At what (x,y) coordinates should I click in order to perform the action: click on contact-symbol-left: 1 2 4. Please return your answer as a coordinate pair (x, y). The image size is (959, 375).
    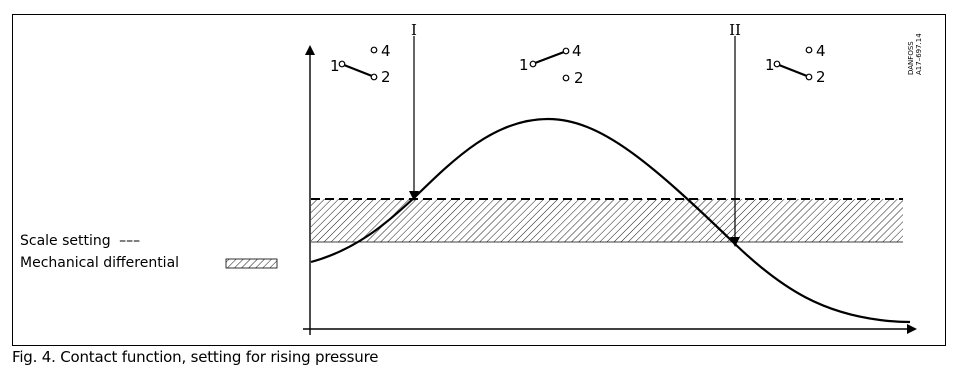
    Looking at the image, I should click on (360, 64).